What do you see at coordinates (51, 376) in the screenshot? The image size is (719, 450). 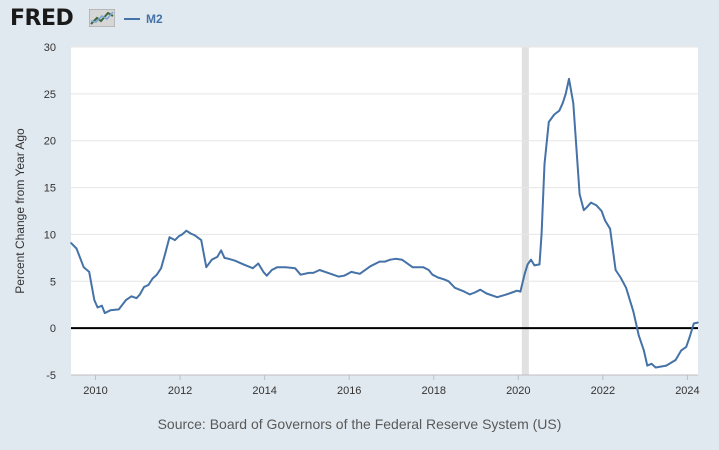 I see `y-tick-label: -5` at bounding box center [51, 376].